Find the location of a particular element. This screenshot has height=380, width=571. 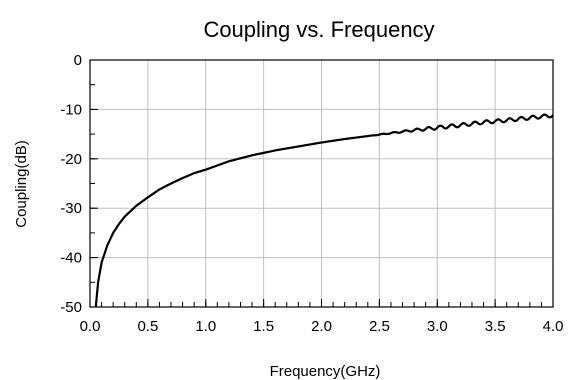

x-tick-label: 3.5 is located at coordinates (495, 326).